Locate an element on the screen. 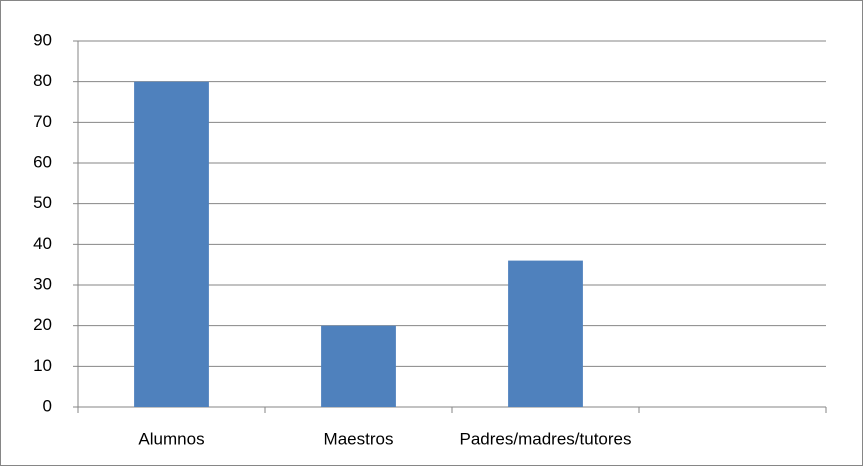  y-tick-label: 30 is located at coordinates (42, 283).